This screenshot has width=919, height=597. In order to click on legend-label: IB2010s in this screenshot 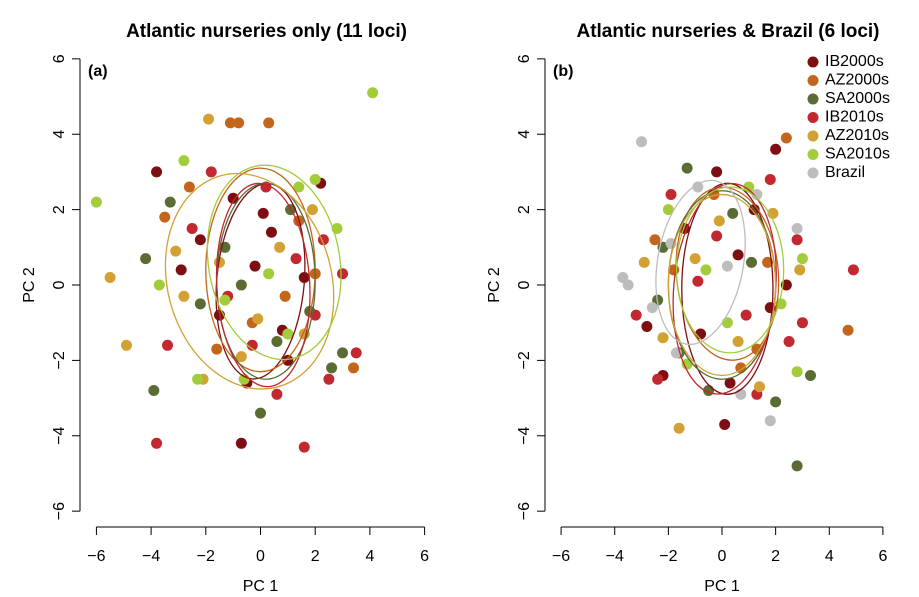, I will do `click(854, 117)`.